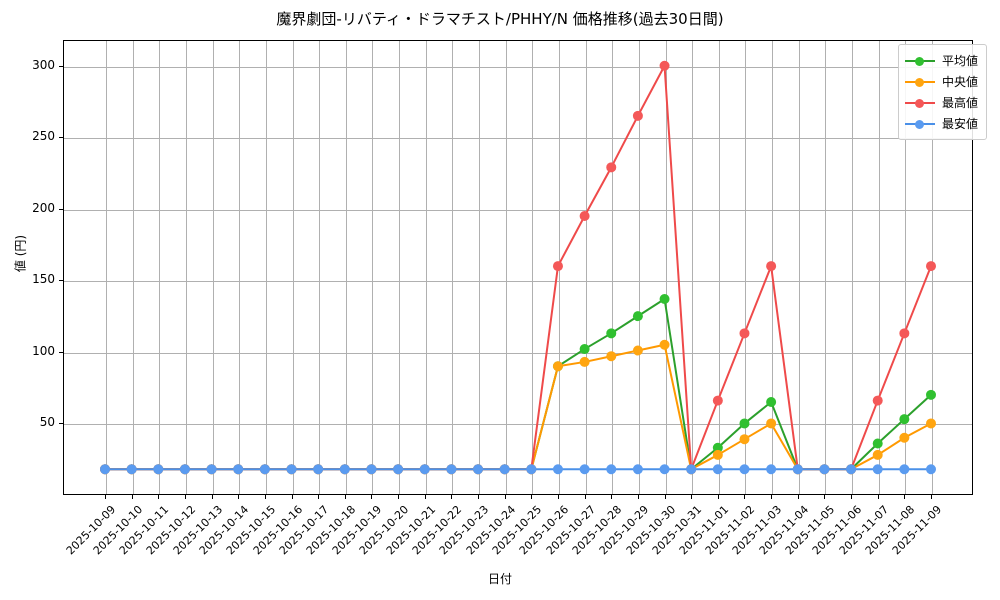  I want to click on chart-title: 魔界劇団-リバティ・ドラマチスト/PHHY/N 価格推移(過去30日間), so click(500, 19).